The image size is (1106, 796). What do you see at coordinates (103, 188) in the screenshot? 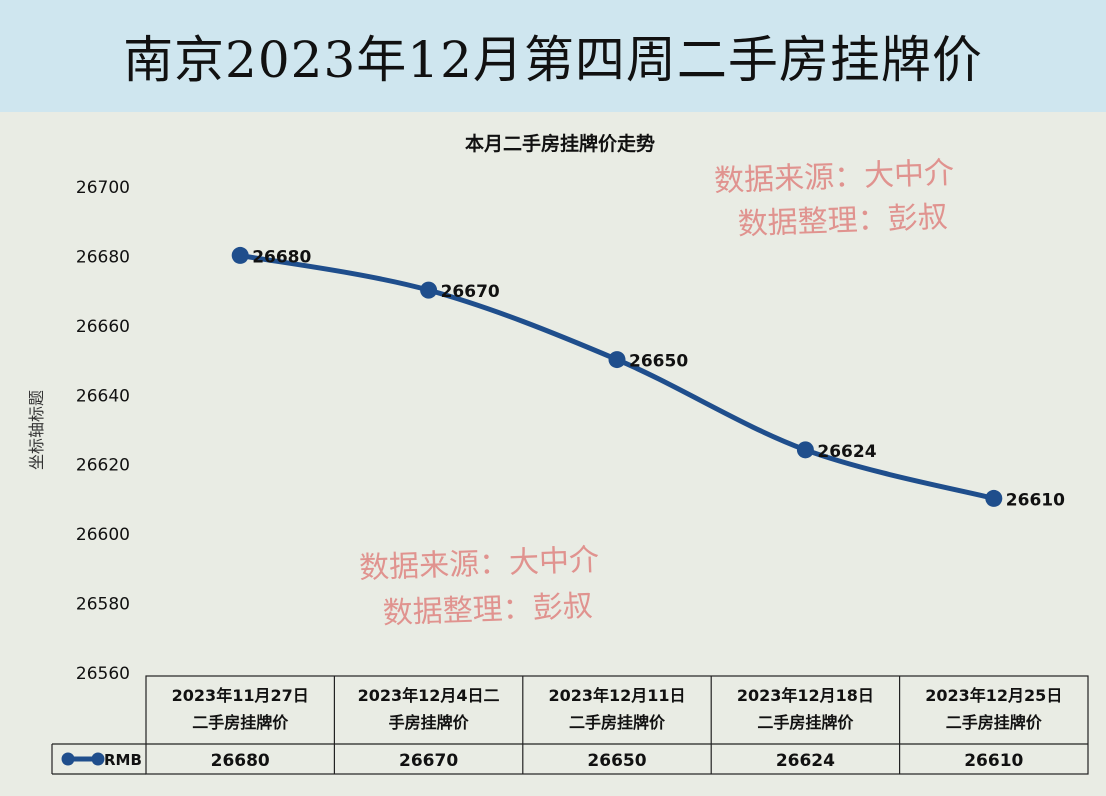
I see `y-tick-label: 26700` at bounding box center [103, 188].